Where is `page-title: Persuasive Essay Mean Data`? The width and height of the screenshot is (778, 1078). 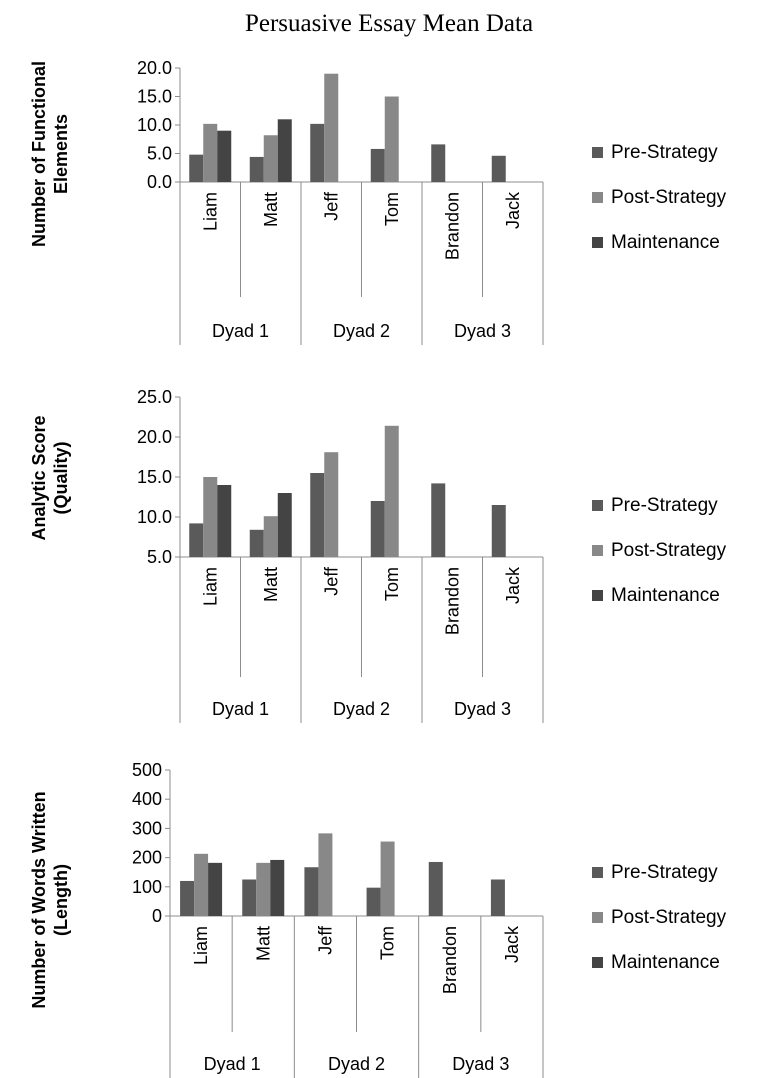
page-title: Persuasive Essay Mean Data is located at coordinates (389, 23).